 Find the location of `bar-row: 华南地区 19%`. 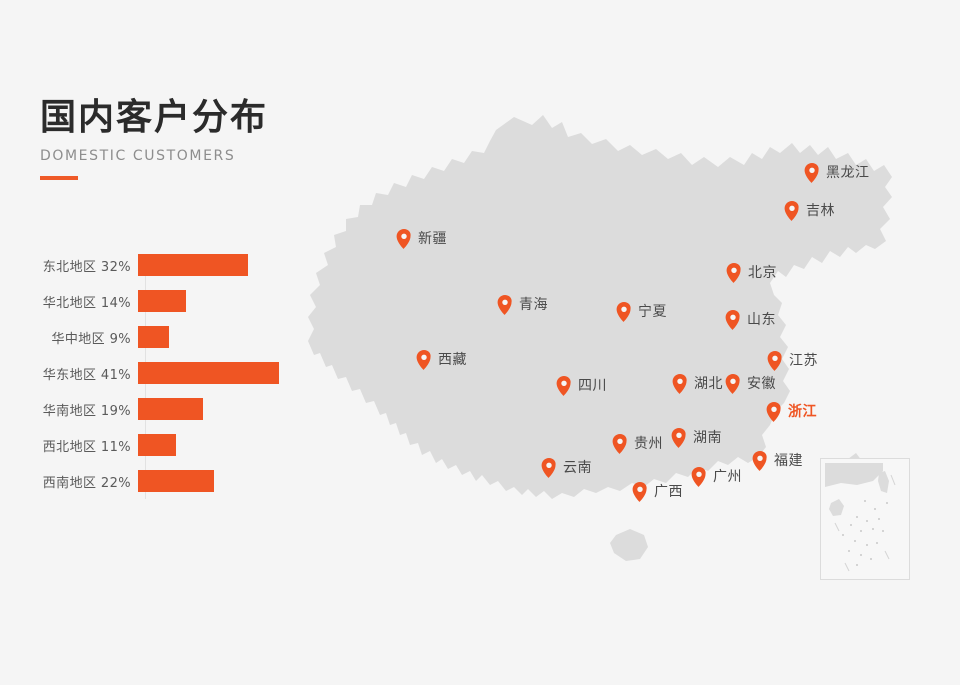

bar-row: 华南地区 19% is located at coordinates (150, 409).